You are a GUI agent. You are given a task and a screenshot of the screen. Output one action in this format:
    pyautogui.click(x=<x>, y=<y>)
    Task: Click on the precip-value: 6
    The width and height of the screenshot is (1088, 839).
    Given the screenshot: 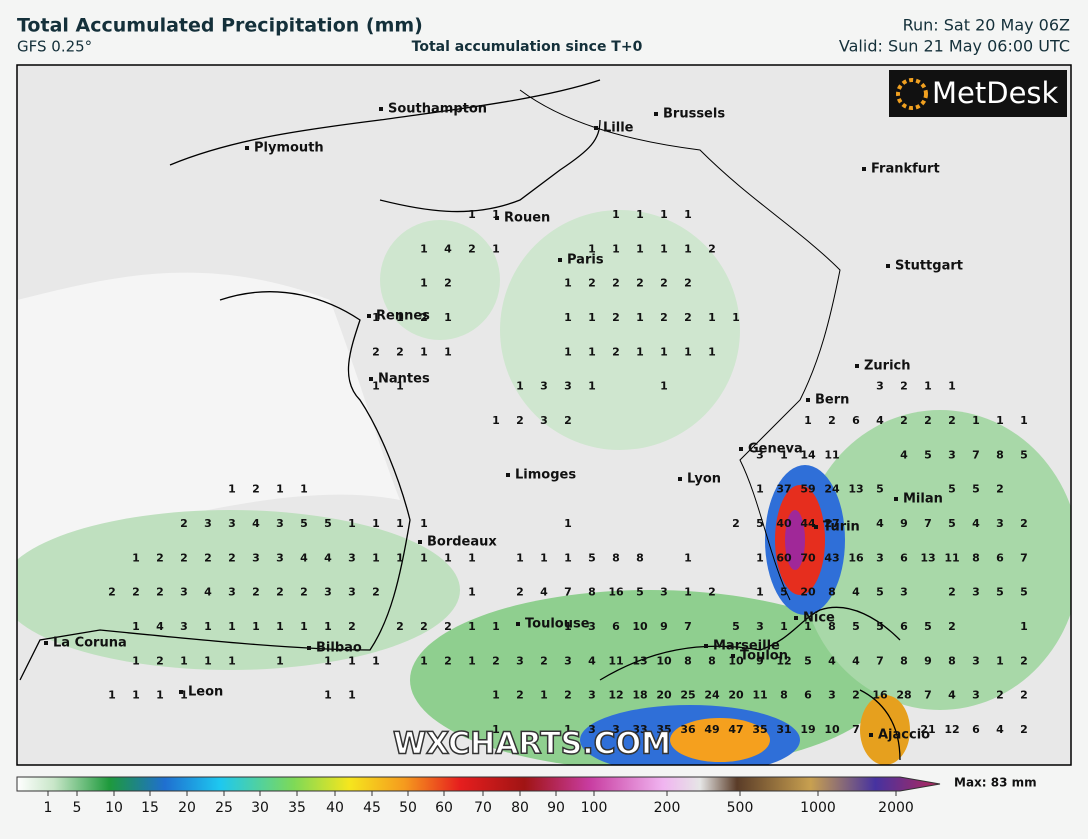 What is the action you would take?
    pyautogui.click(x=1000, y=557)
    